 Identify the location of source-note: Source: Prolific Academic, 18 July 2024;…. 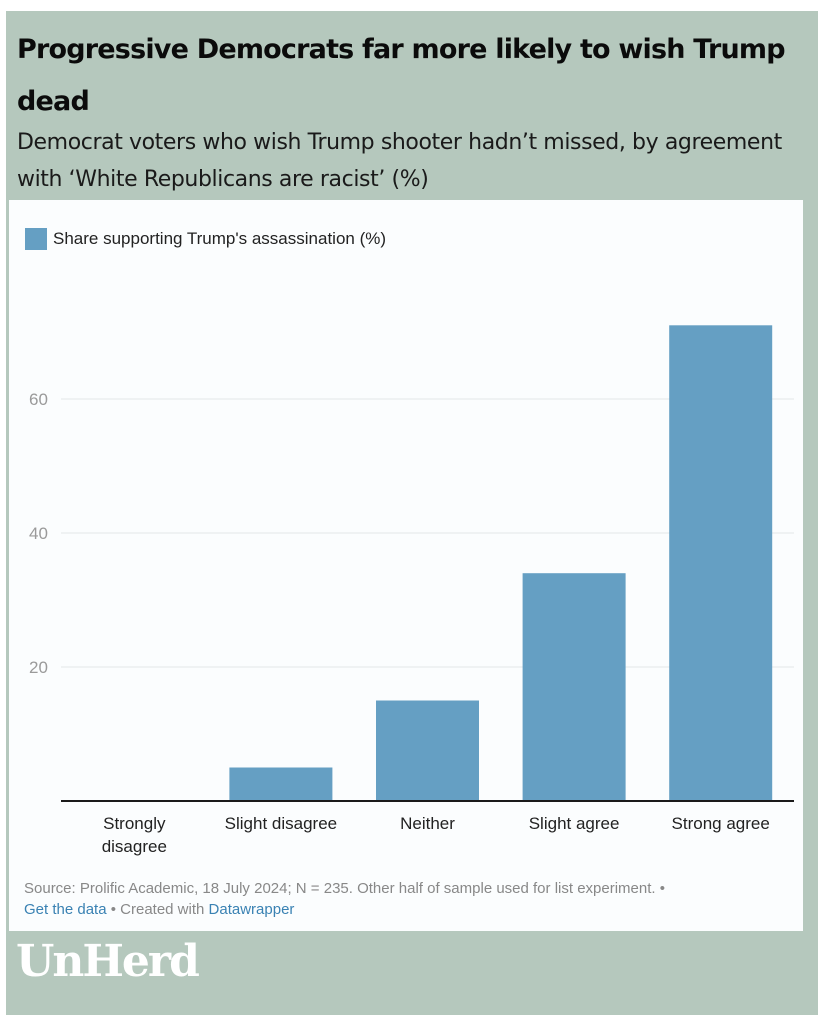
(344, 888).